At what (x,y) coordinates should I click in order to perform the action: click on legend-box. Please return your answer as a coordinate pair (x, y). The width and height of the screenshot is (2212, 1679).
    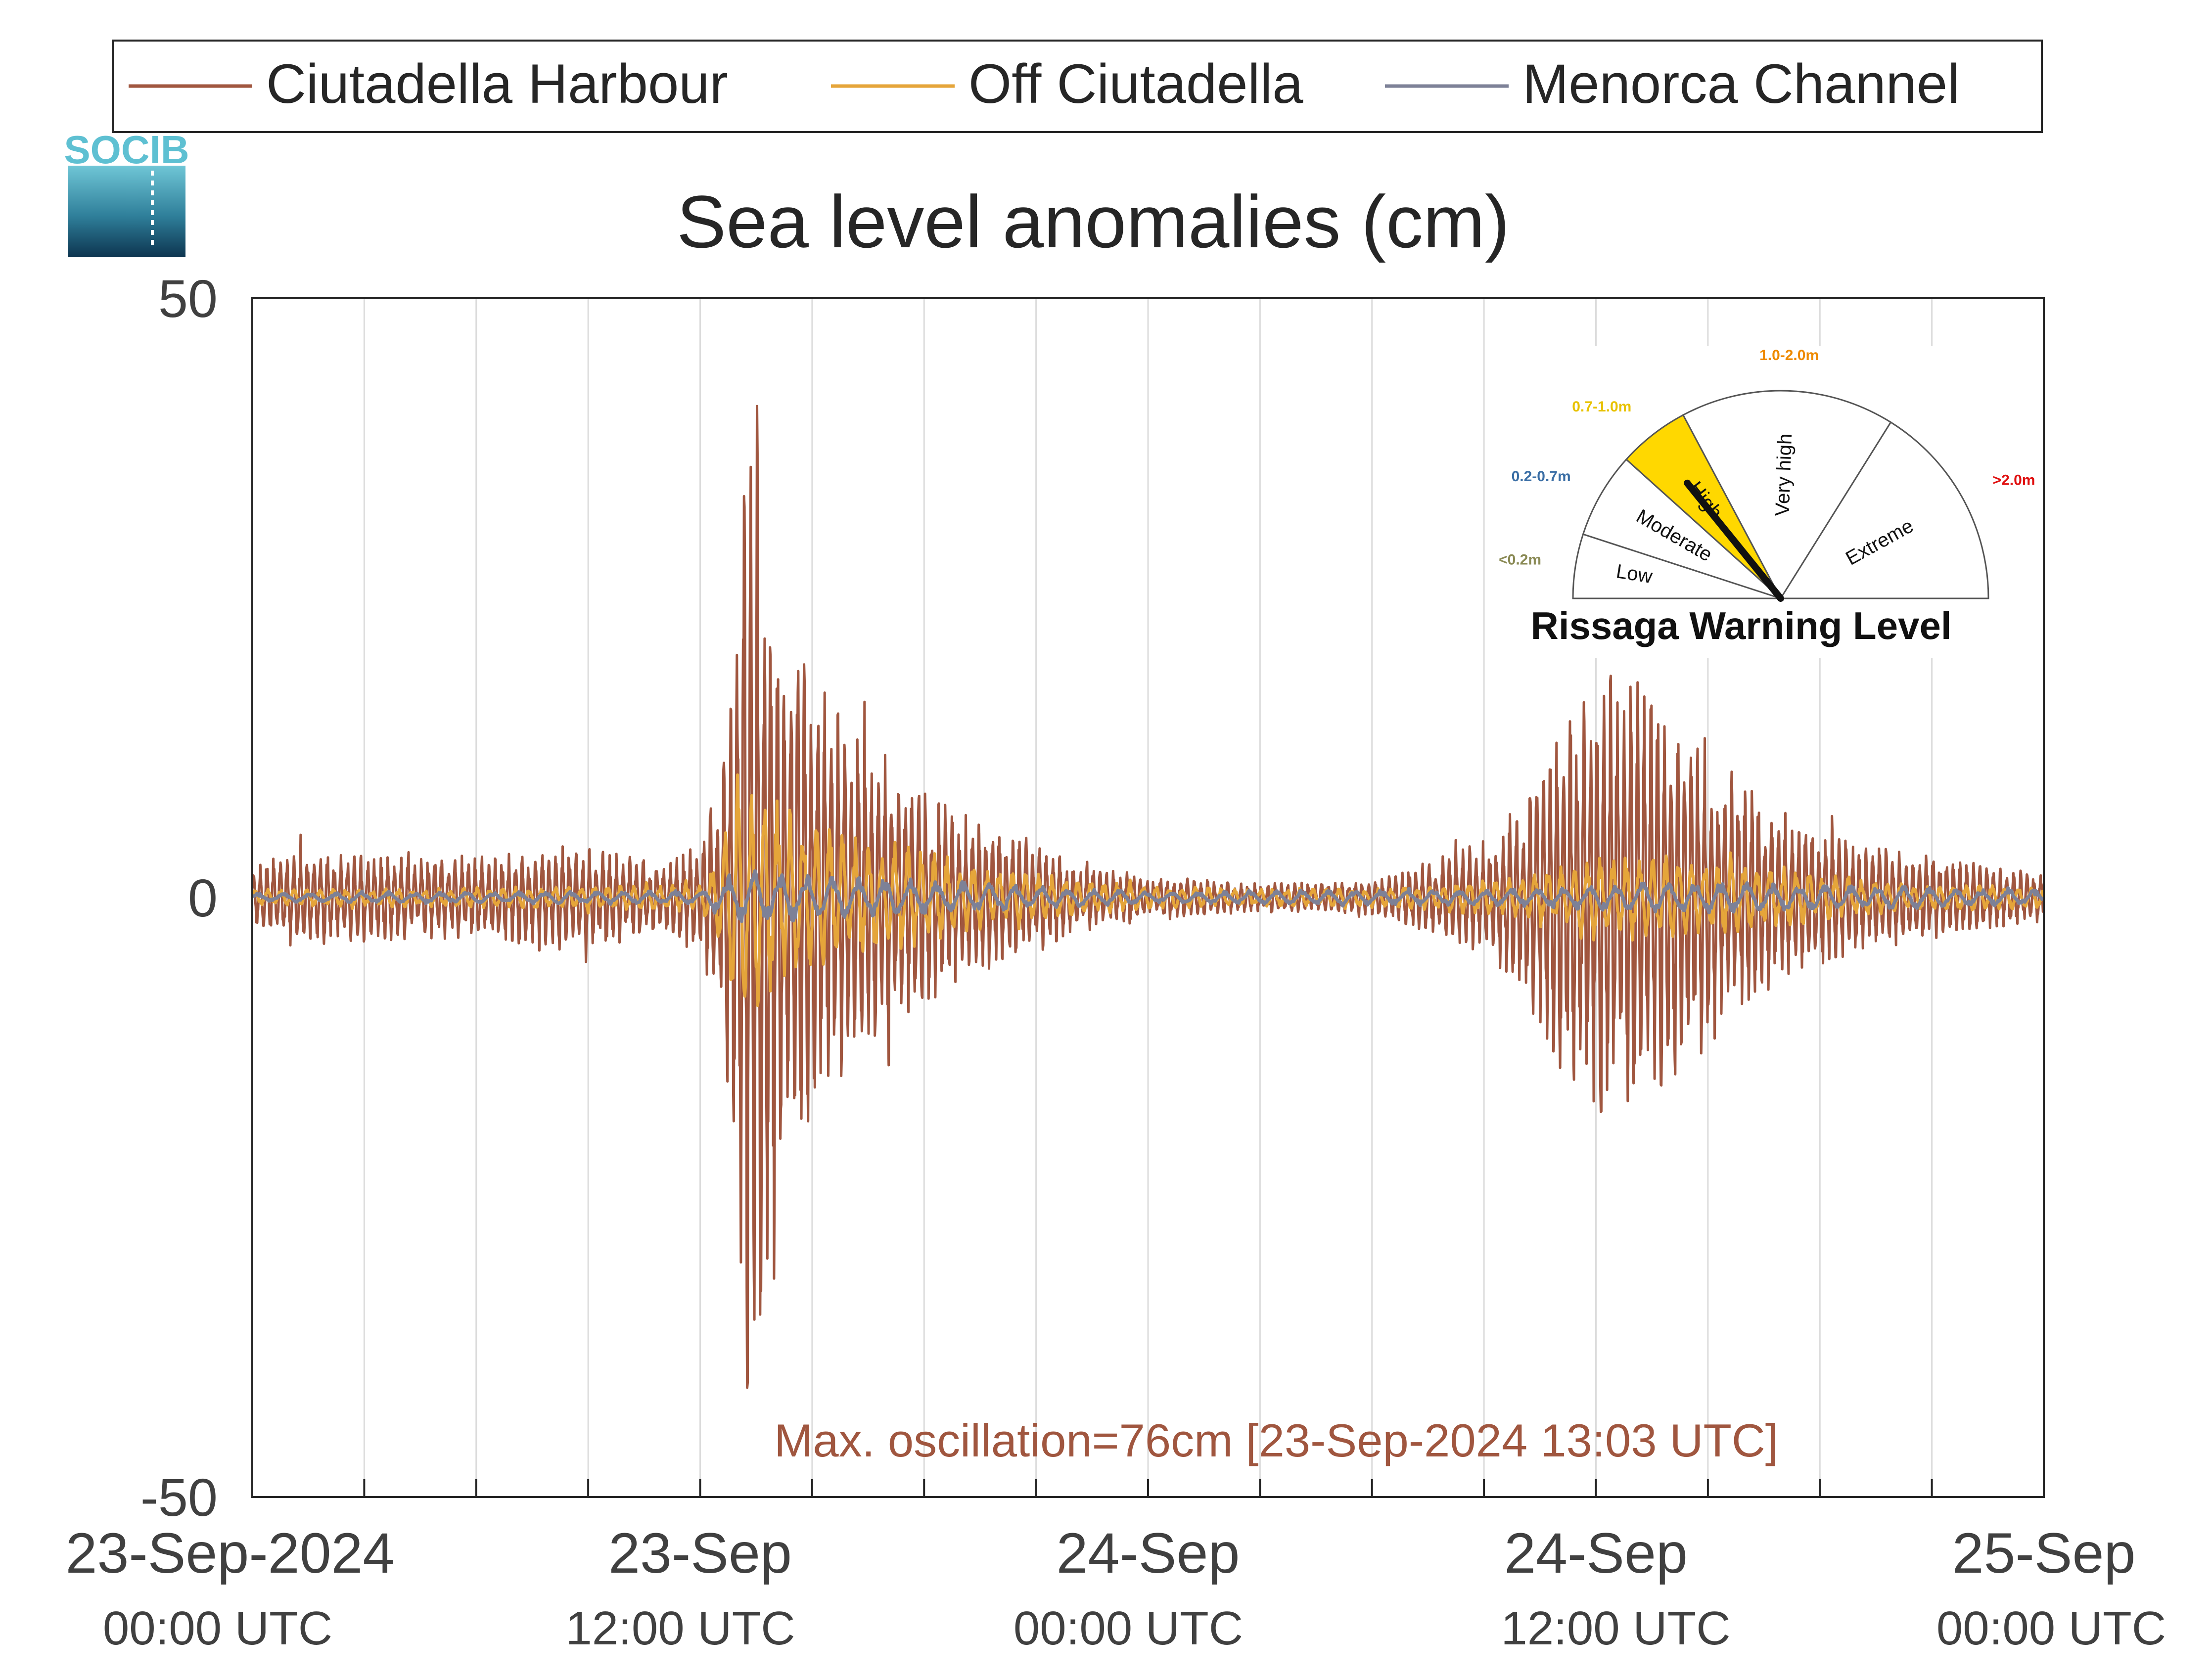
    Looking at the image, I should click on (1078, 86).